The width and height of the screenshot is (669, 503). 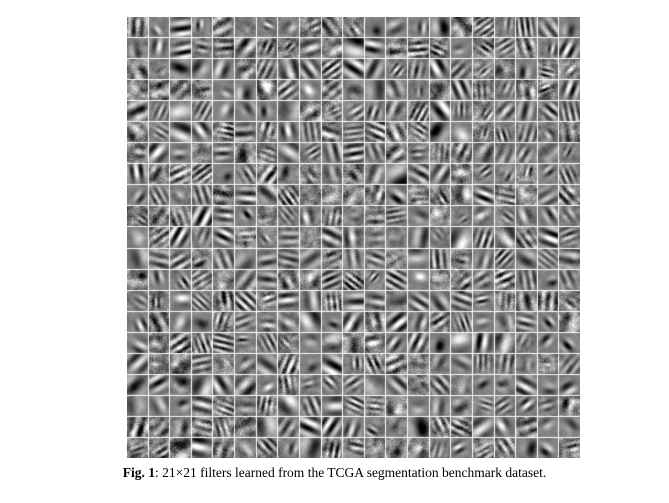 I want to click on caption-dims: 21×21, so click(x=179, y=472).